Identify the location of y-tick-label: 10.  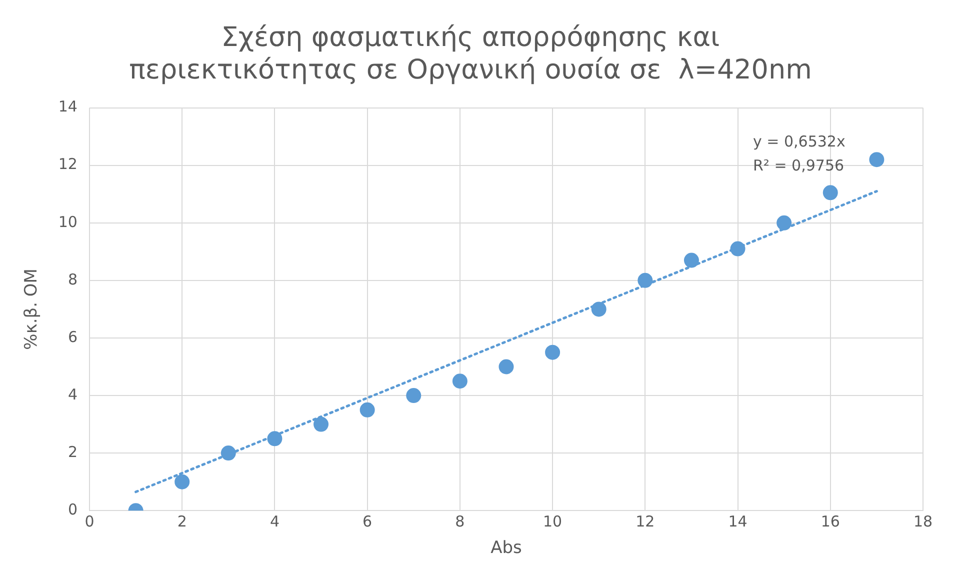
(68, 221).